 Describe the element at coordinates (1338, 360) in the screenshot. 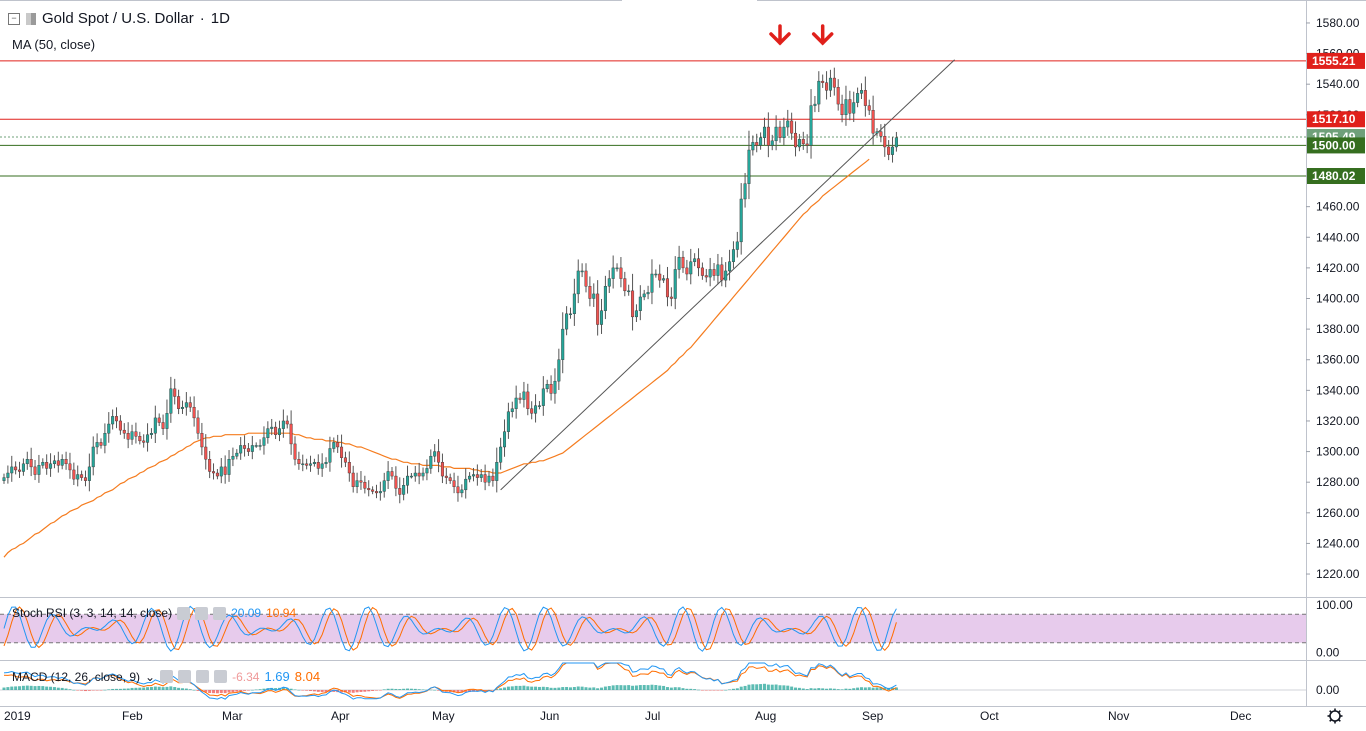

I see `y-tick-label: 1360.00` at that location.